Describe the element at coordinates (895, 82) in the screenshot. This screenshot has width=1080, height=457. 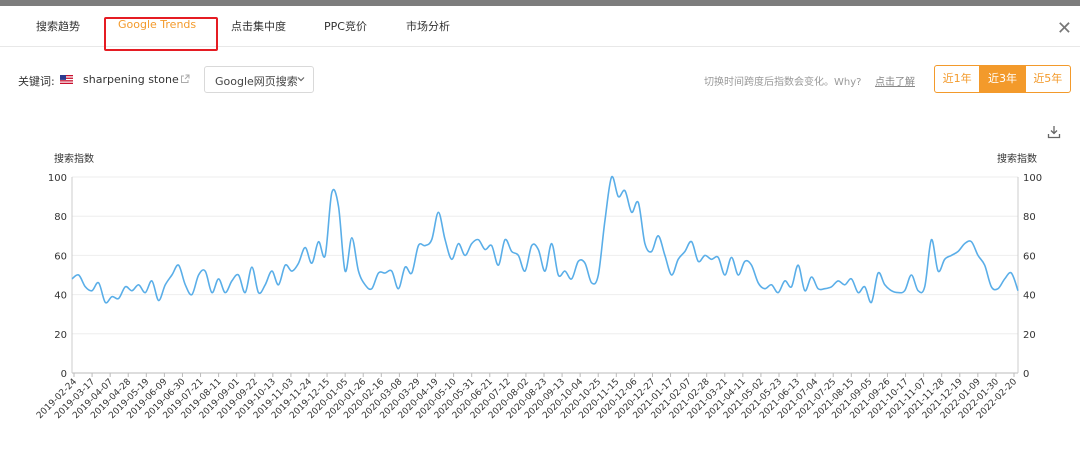
I see `learn-more-link: 点击了解` at that location.